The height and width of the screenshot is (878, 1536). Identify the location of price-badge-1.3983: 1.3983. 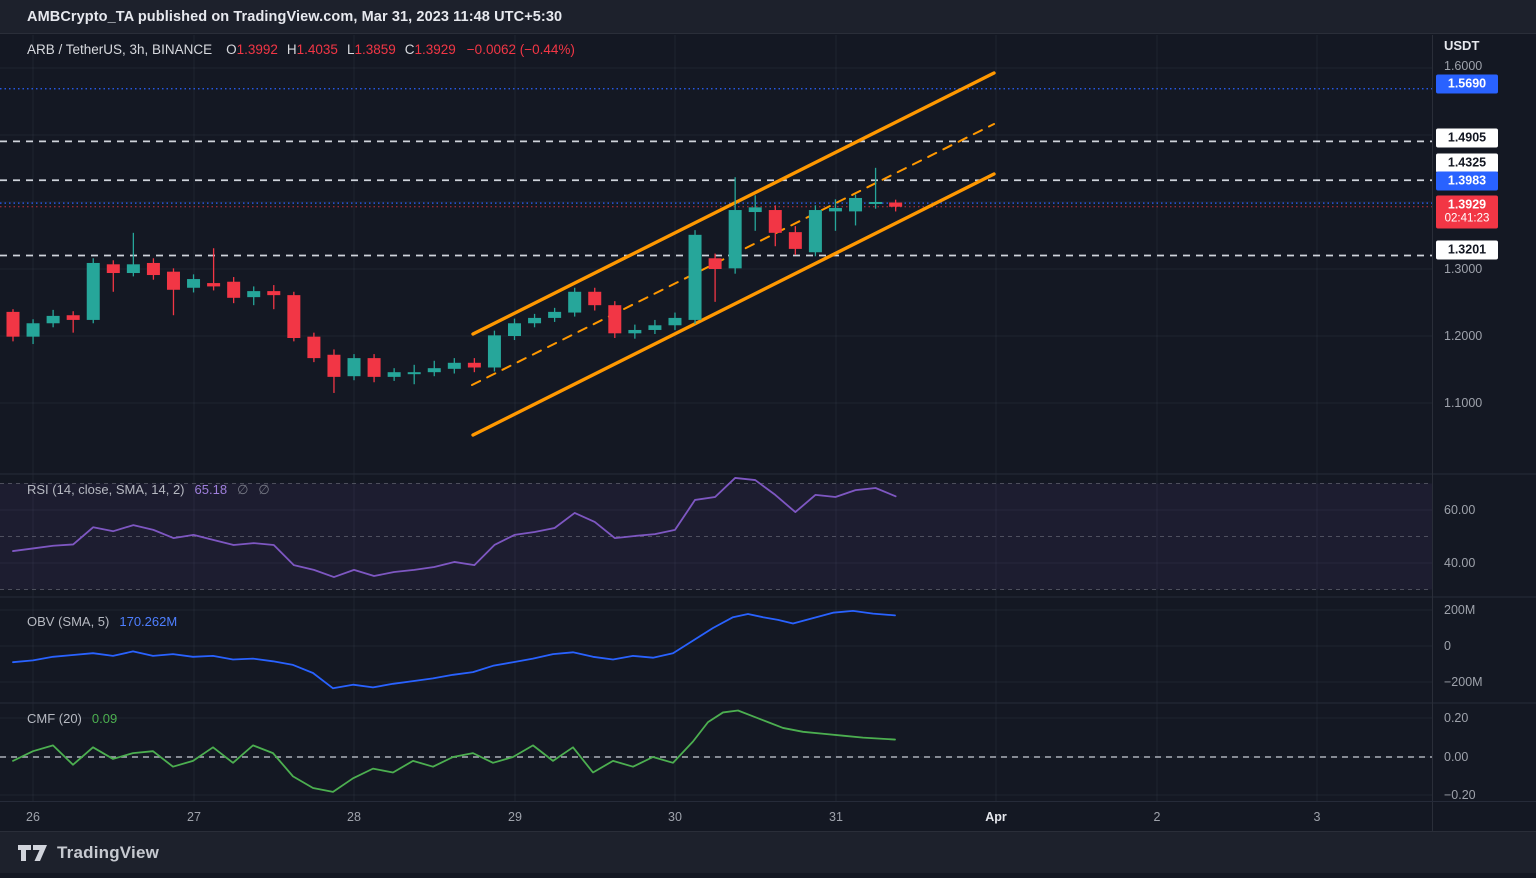
(1467, 181).